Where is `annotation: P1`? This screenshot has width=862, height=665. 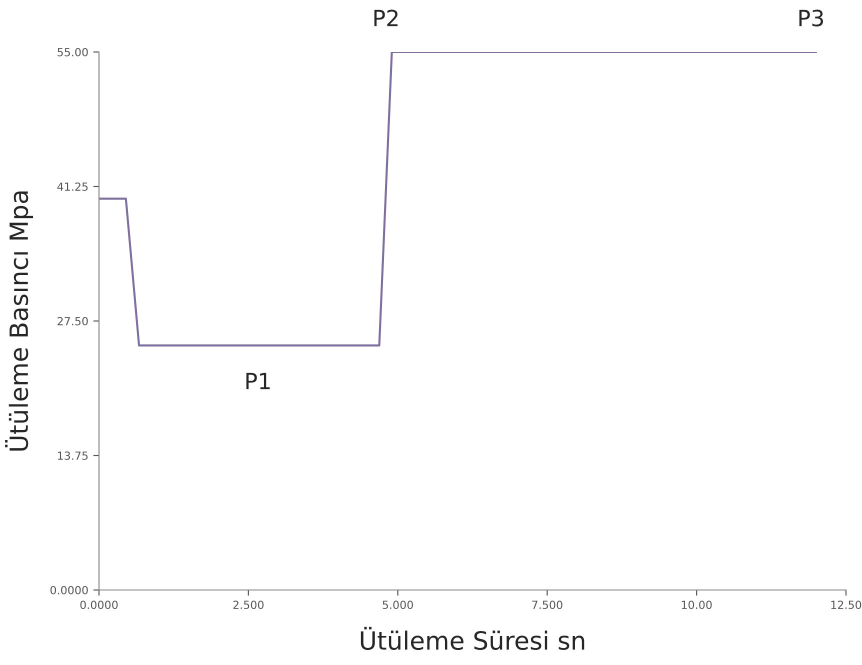 annotation: P1 is located at coordinates (258, 381).